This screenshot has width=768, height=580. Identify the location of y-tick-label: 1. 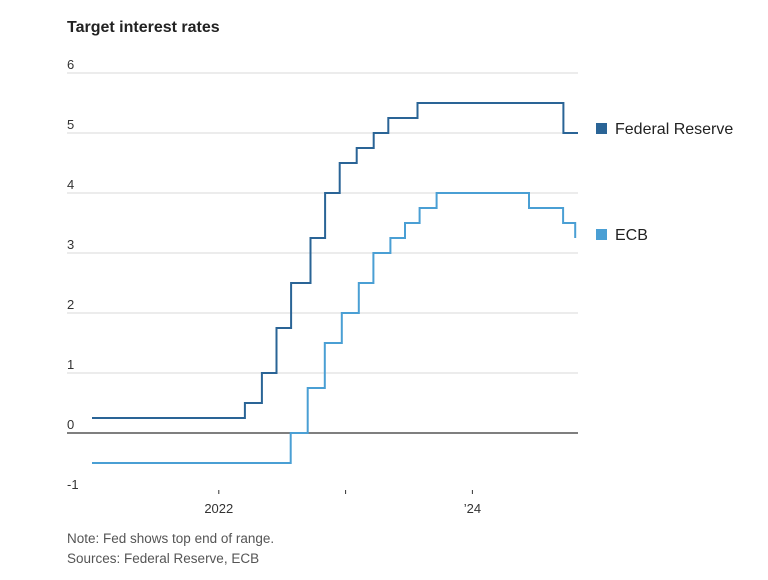
(70, 364).